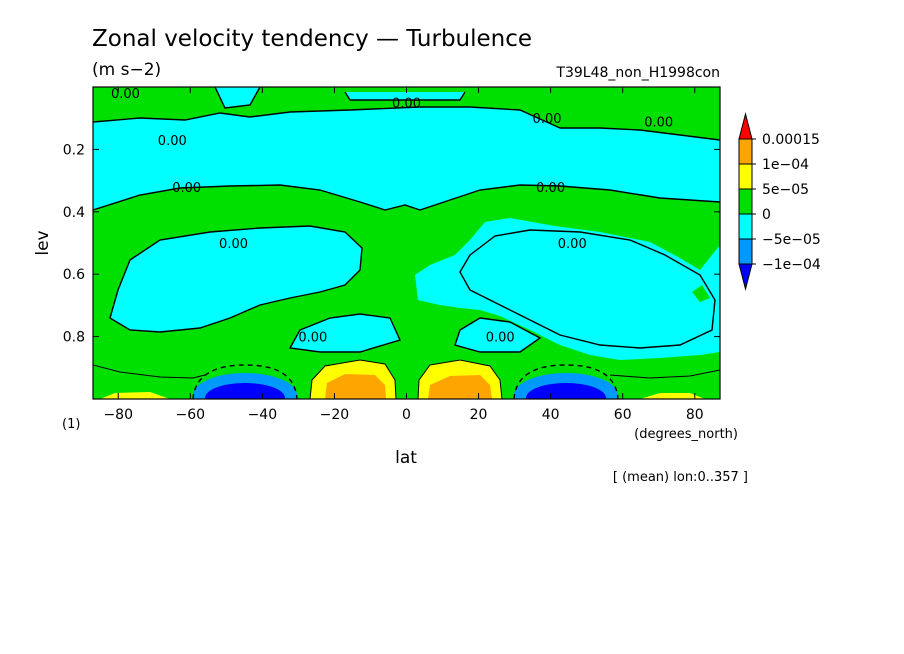 The width and height of the screenshot is (904, 654). What do you see at coordinates (785, 165) in the screenshot?
I see `colorbar-label: 1e−04` at bounding box center [785, 165].